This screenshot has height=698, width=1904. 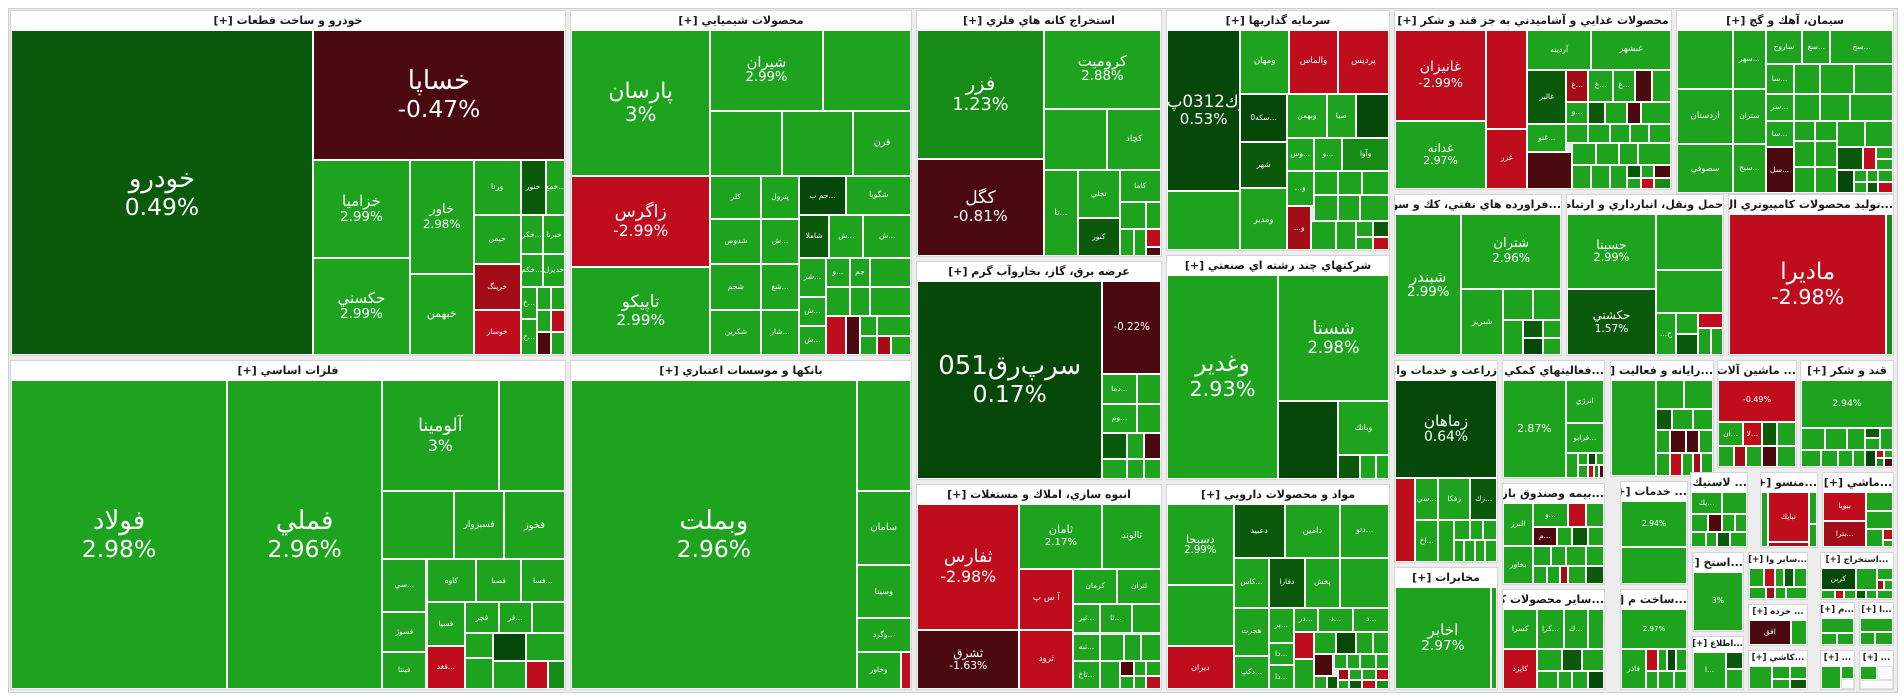 What do you see at coordinates (404, 585) in the screenshot?
I see `stock-tile: ...سي` at bounding box center [404, 585].